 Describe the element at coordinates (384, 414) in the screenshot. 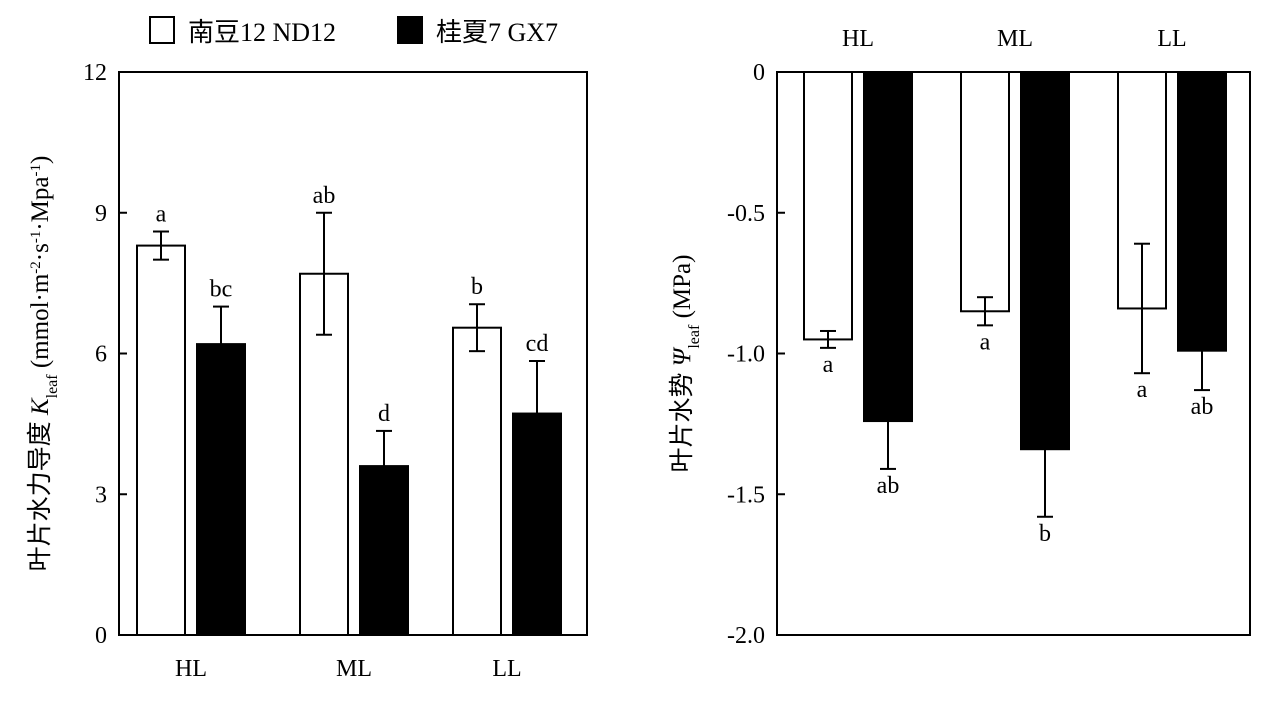

I see `significance-label: d` at that location.